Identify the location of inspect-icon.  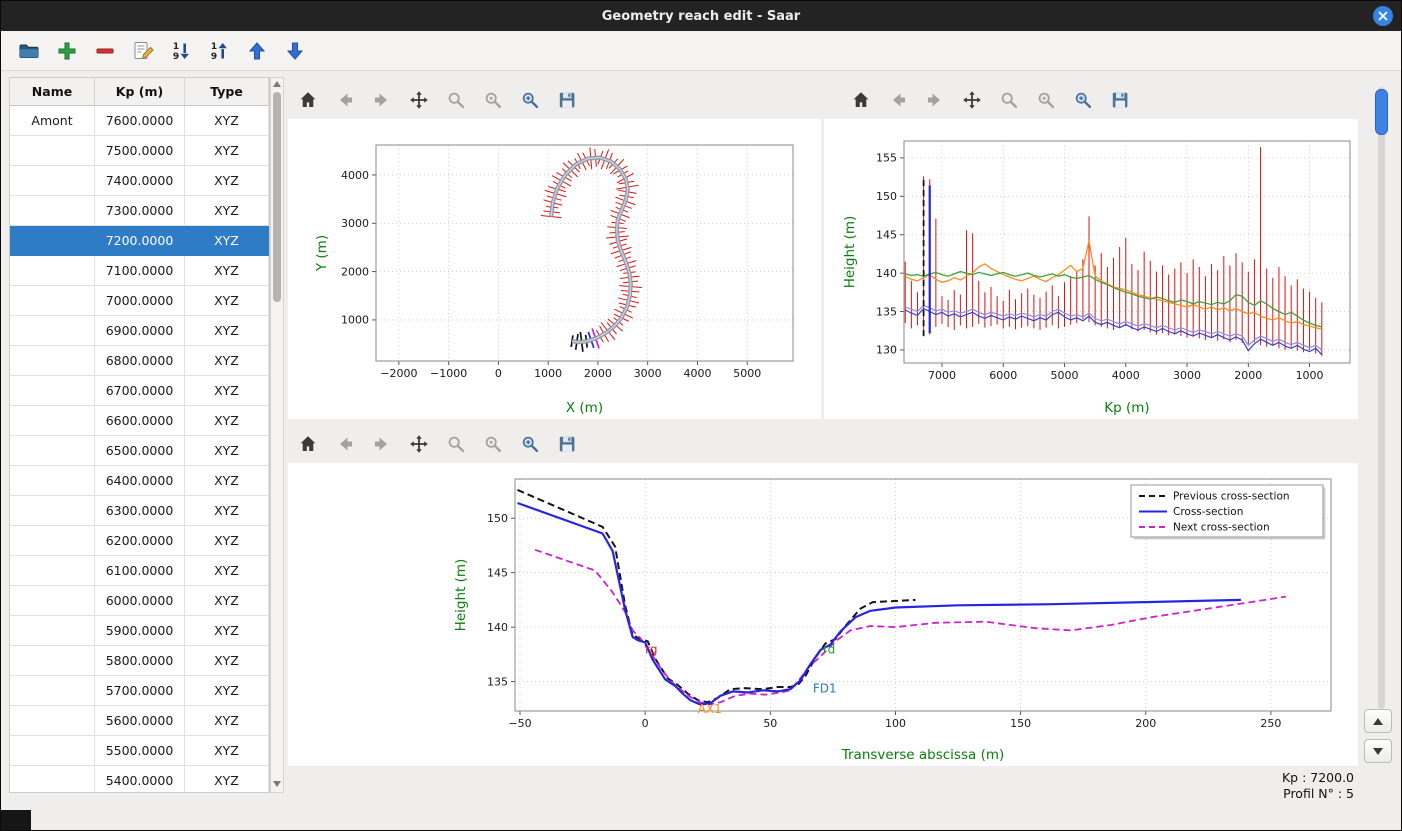
(1046, 100).